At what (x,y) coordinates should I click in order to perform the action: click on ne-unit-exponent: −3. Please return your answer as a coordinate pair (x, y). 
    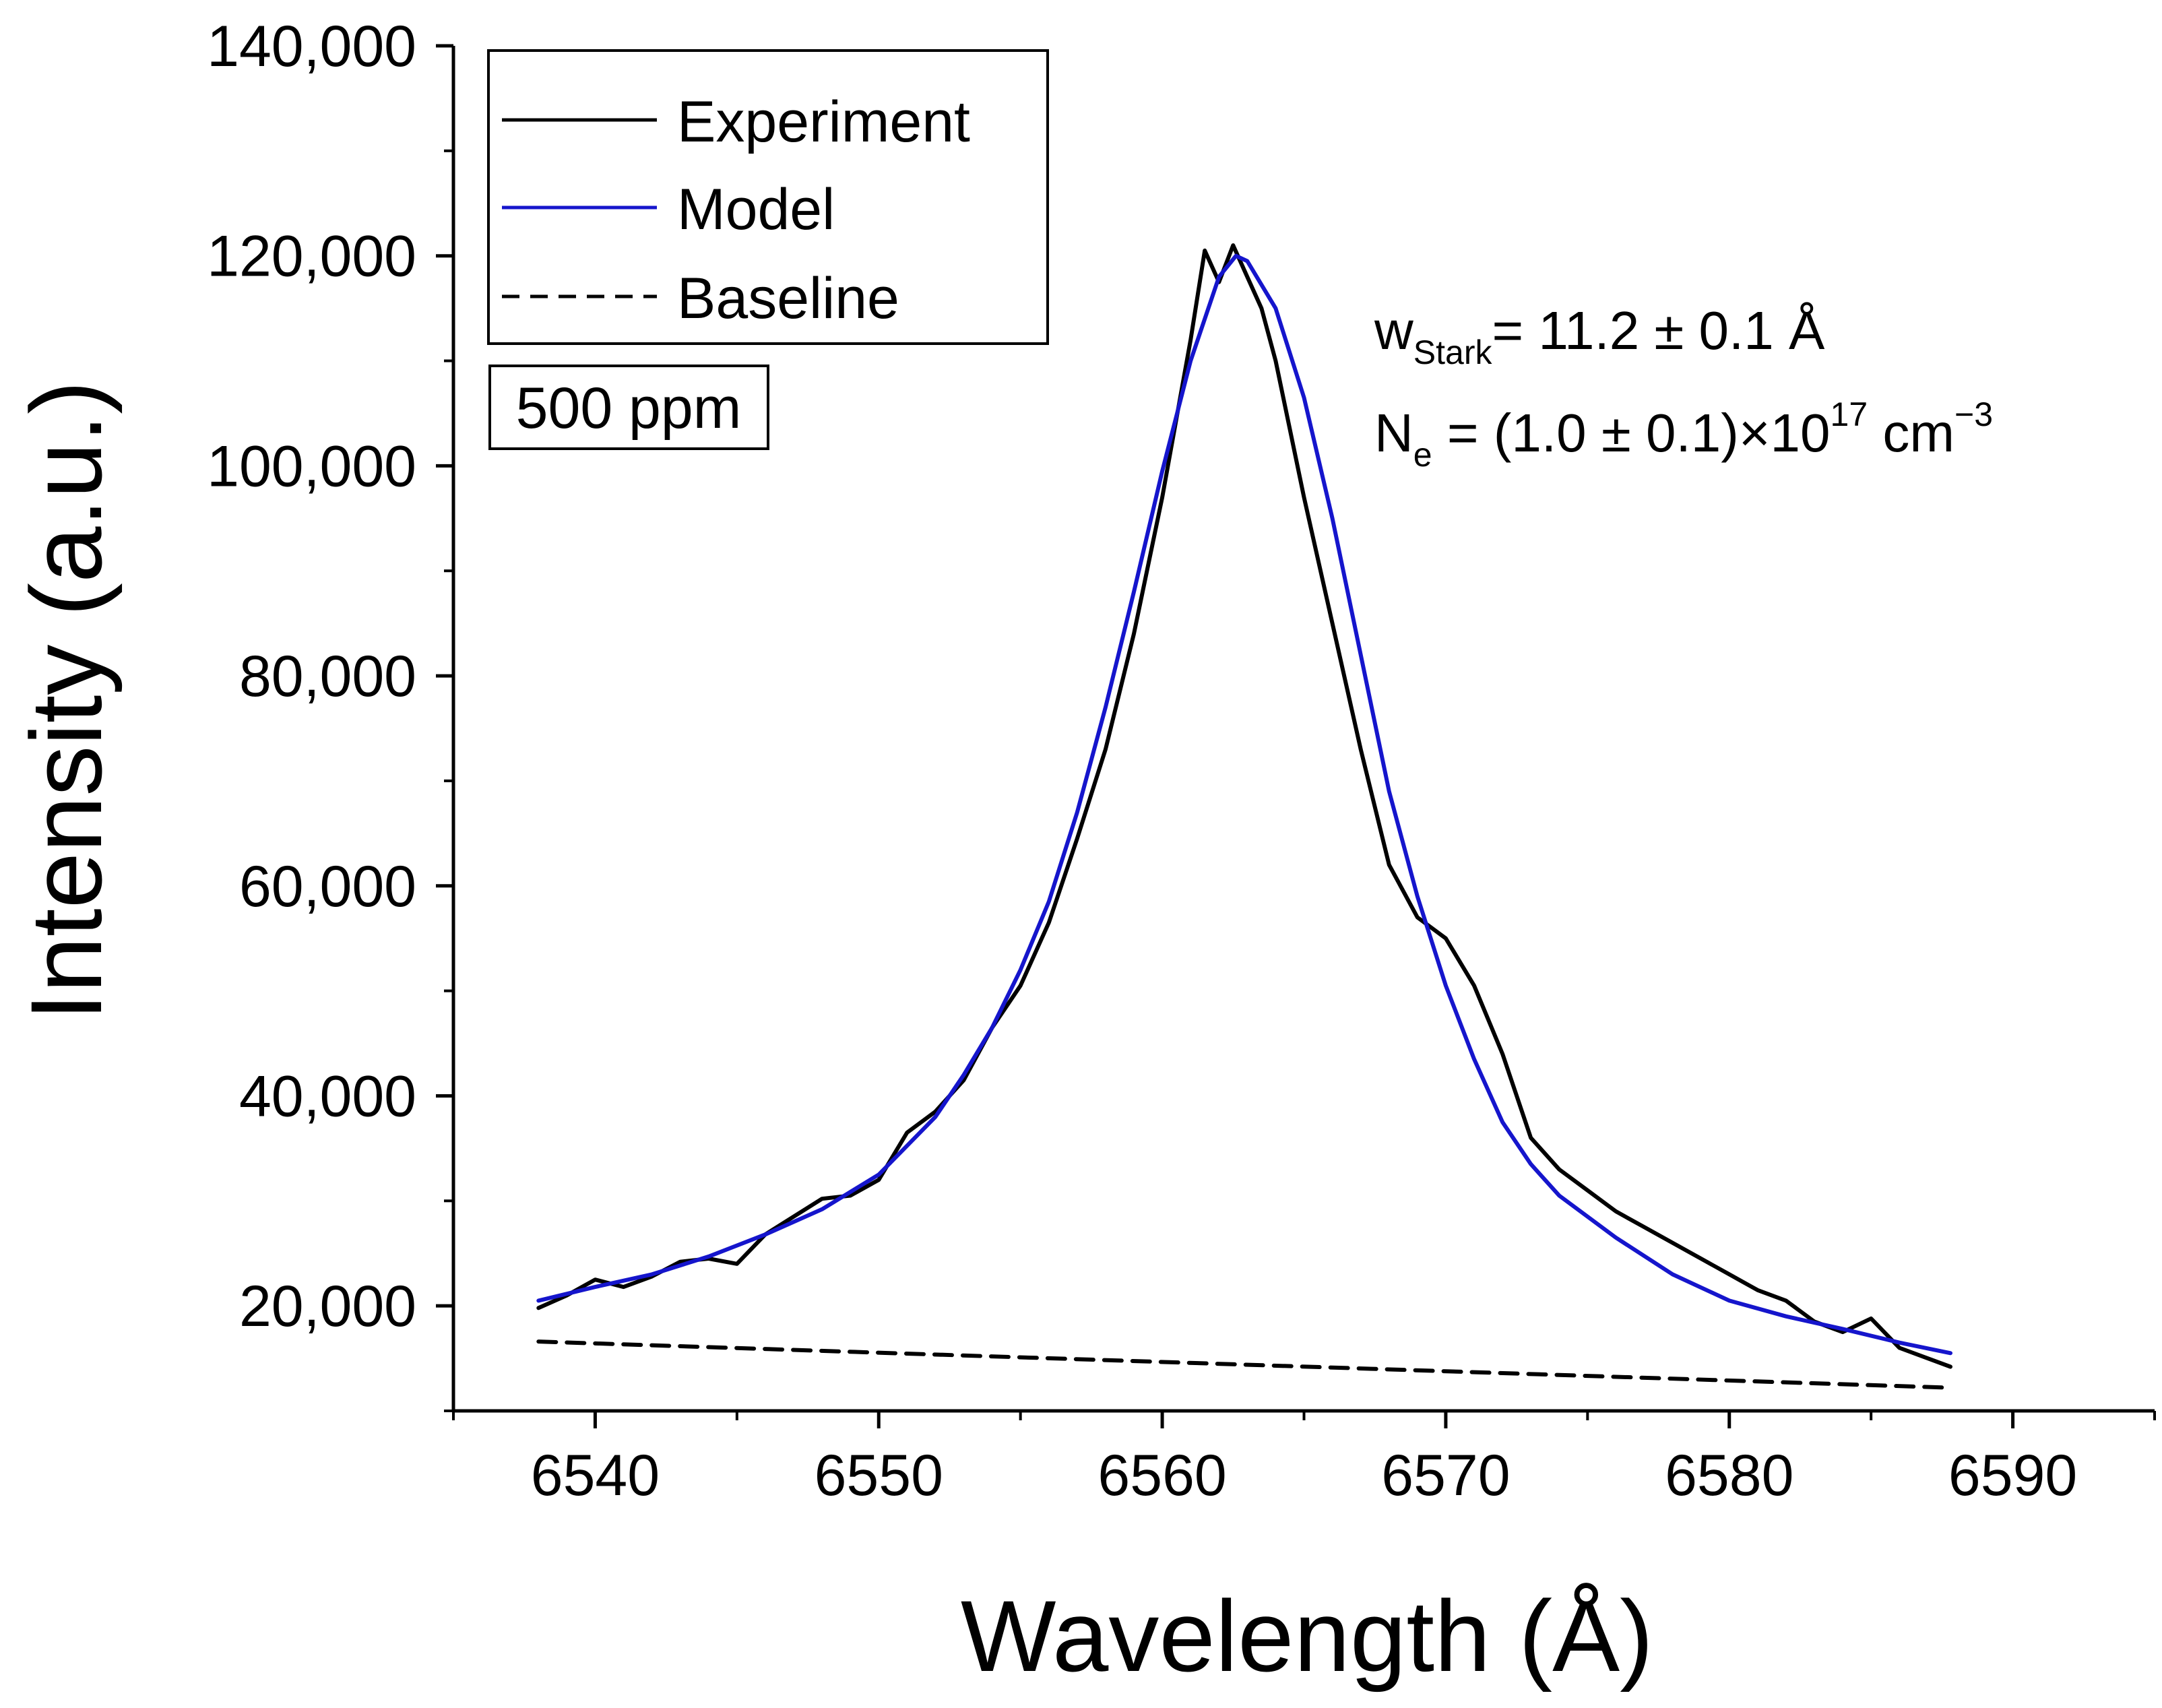
    Looking at the image, I should click on (1973, 414).